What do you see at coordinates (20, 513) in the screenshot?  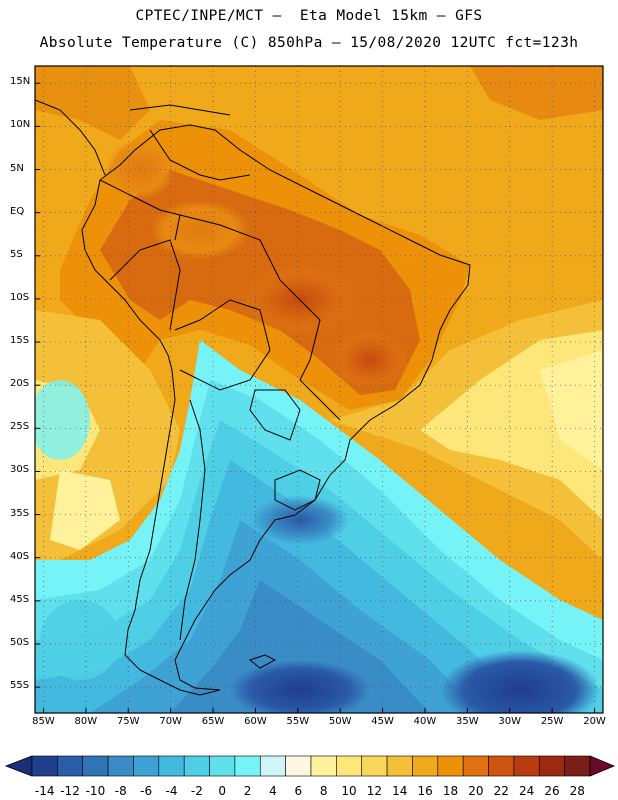 I see `latitude-label: 35S` at bounding box center [20, 513].